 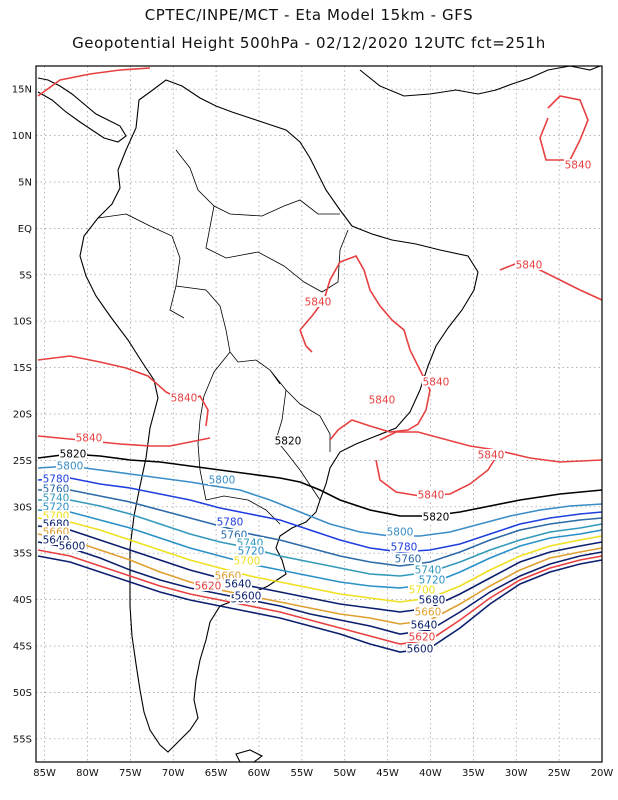 What do you see at coordinates (87, 773) in the screenshot?
I see `lon-tick-label: 80W` at bounding box center [87, 773].